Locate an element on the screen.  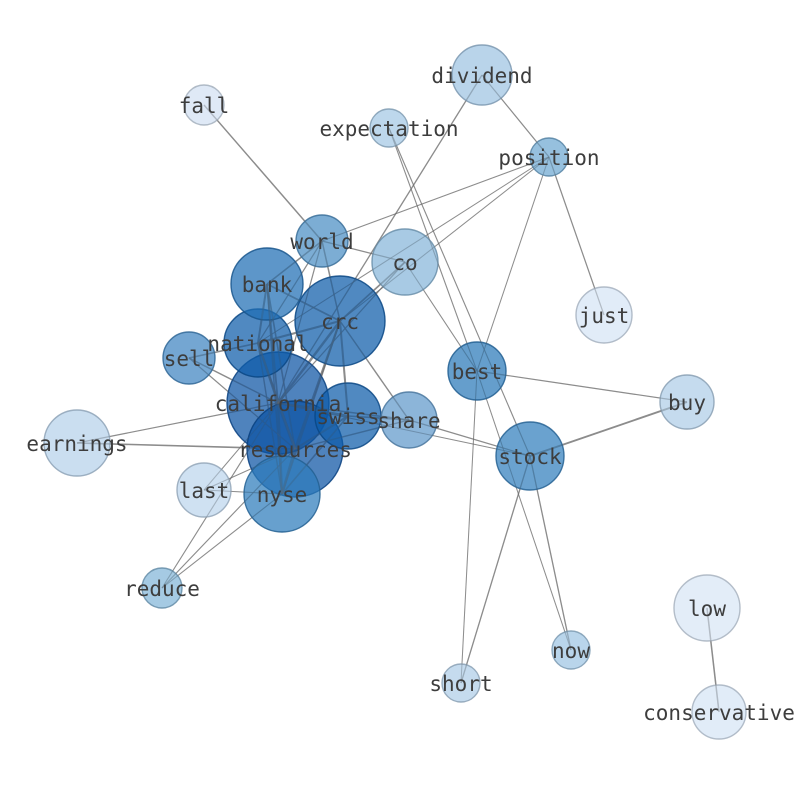
node-nyse is located at coordinates (282, 494).